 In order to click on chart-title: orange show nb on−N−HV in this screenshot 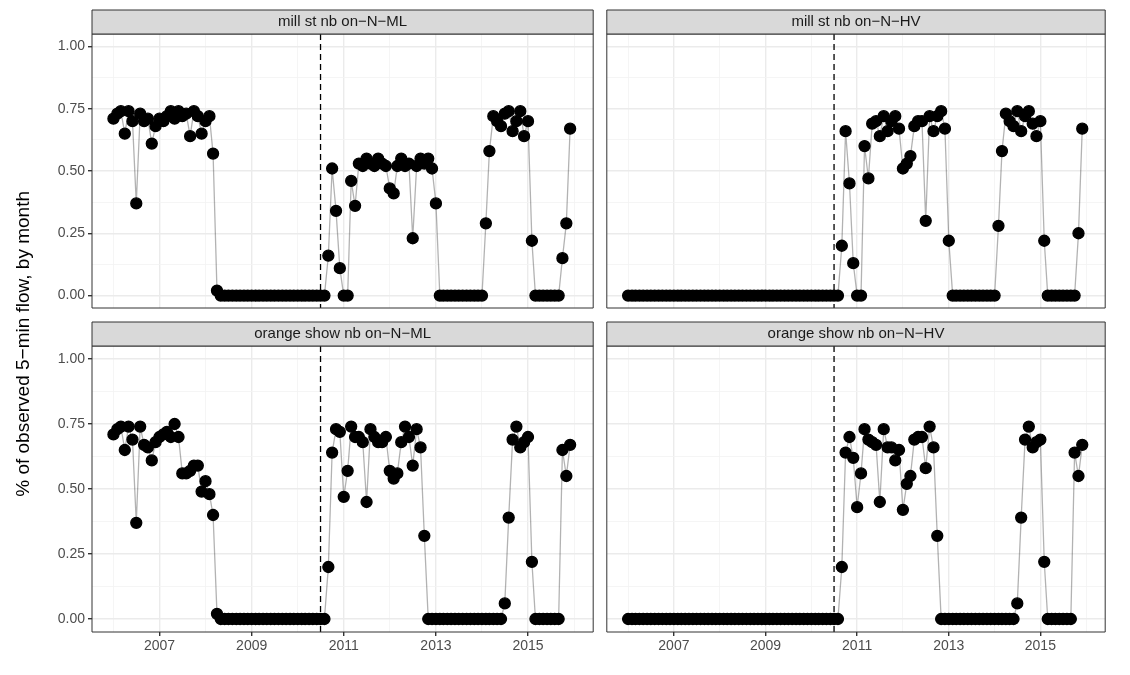, I will do `click(856, 333)`.